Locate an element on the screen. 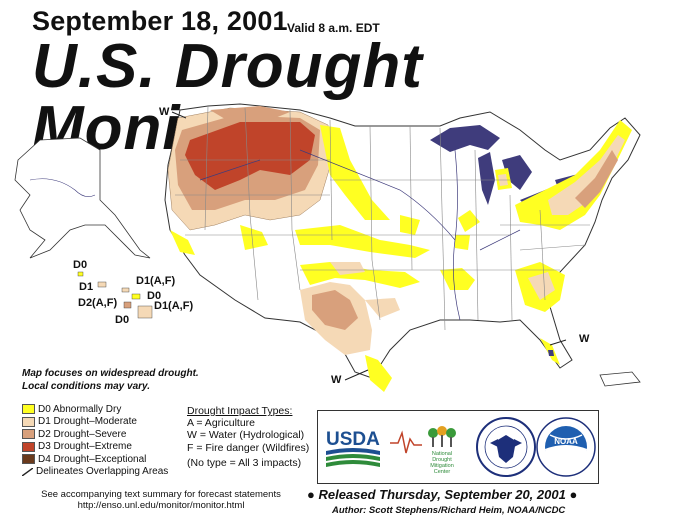 This screenshot has height=524, width=675. impact-types-title: Drought Impact Types: is located at coordinates (240, 411).